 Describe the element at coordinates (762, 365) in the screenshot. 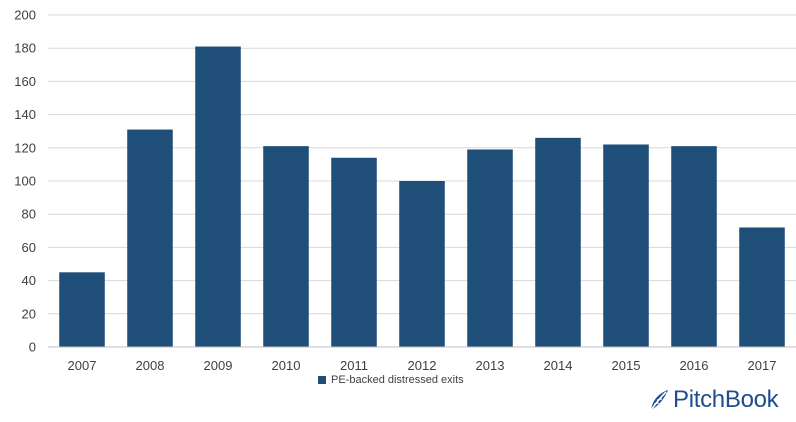

I see `x-tick-label: 2017` at that location.